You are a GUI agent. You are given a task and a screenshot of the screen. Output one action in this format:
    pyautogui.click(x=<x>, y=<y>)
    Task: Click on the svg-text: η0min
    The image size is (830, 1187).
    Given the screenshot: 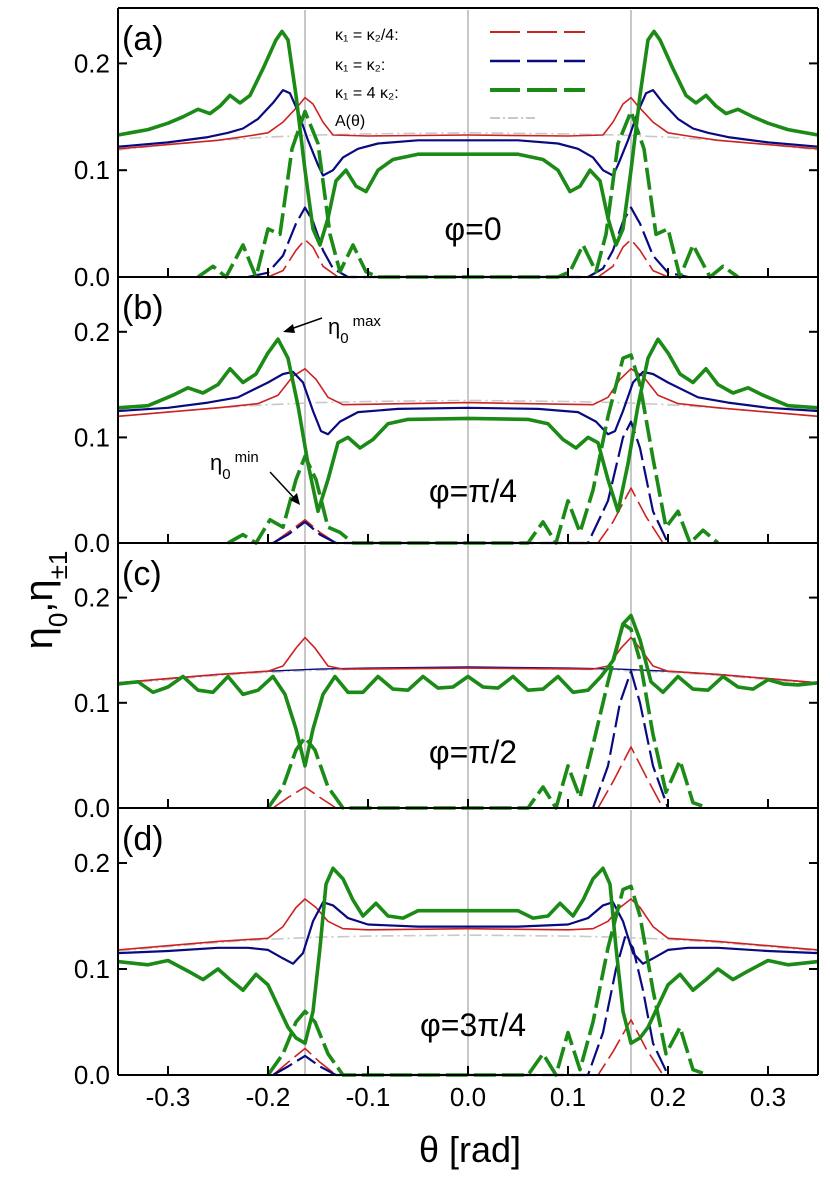 What is the action you would take?
    pyautogui.click(x=234, y=466)
    